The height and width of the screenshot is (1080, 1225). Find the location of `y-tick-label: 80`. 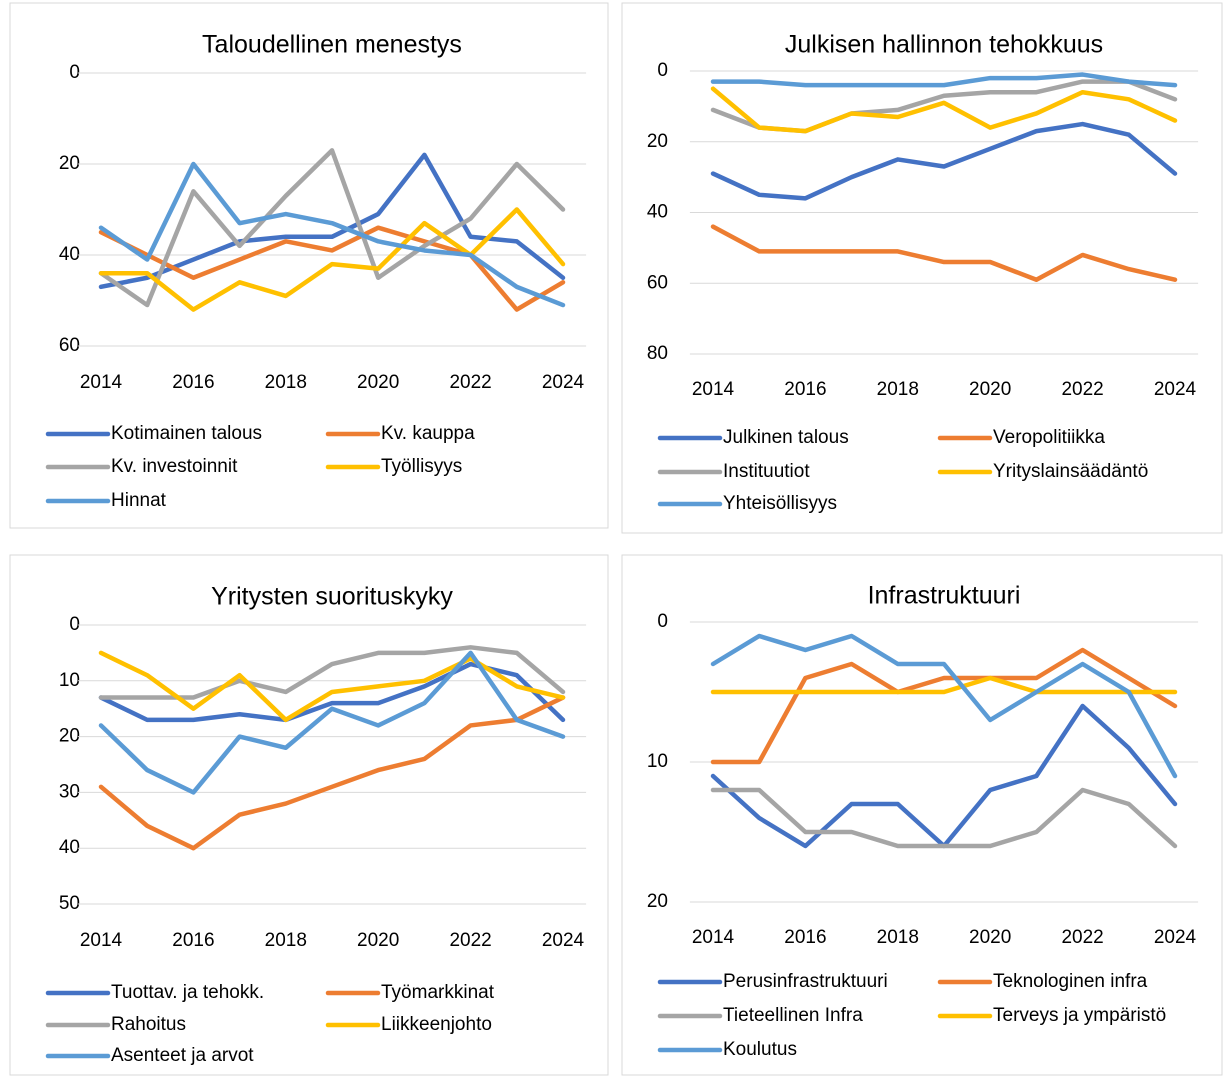

y-tick-label: 80 is located at coordinates (657, 353).